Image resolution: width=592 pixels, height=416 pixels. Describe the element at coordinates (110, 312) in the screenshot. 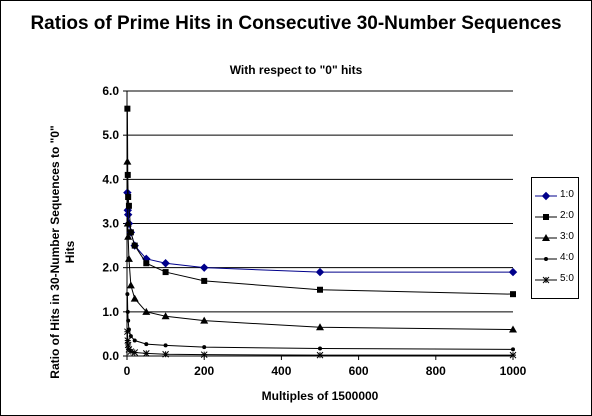

I see `y-tick-label: 1.0` at that location.